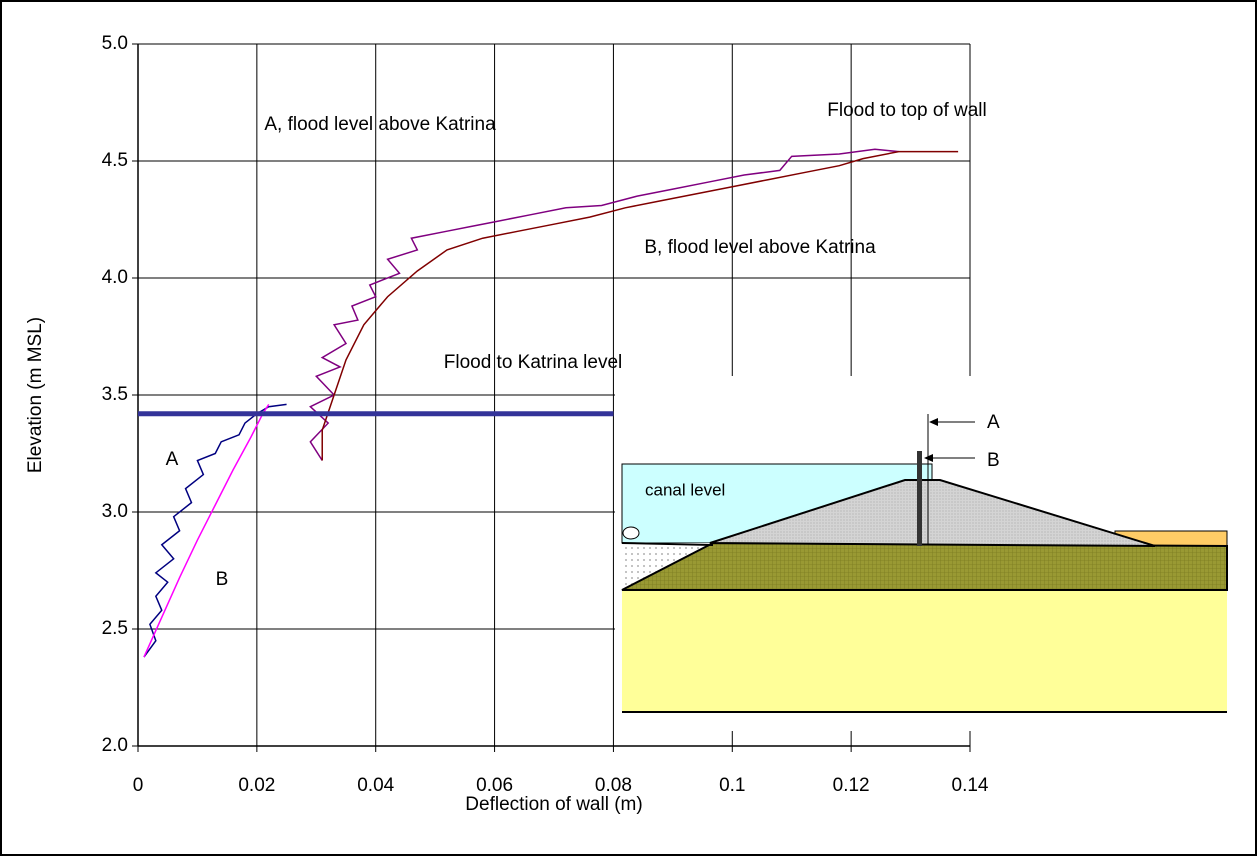 The image size is (1257, 861). I want to click on y-tick-label: 5.0, so click(115, 43).